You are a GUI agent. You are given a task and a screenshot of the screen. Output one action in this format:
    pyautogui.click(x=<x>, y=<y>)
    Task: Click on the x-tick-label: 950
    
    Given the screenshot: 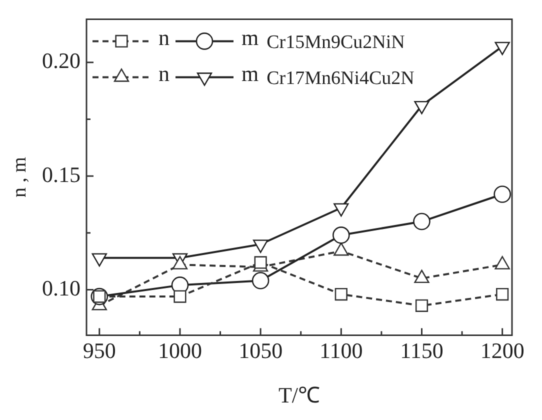 What is the action you would take?
    pyautogui.click(x=99, y=351)
    